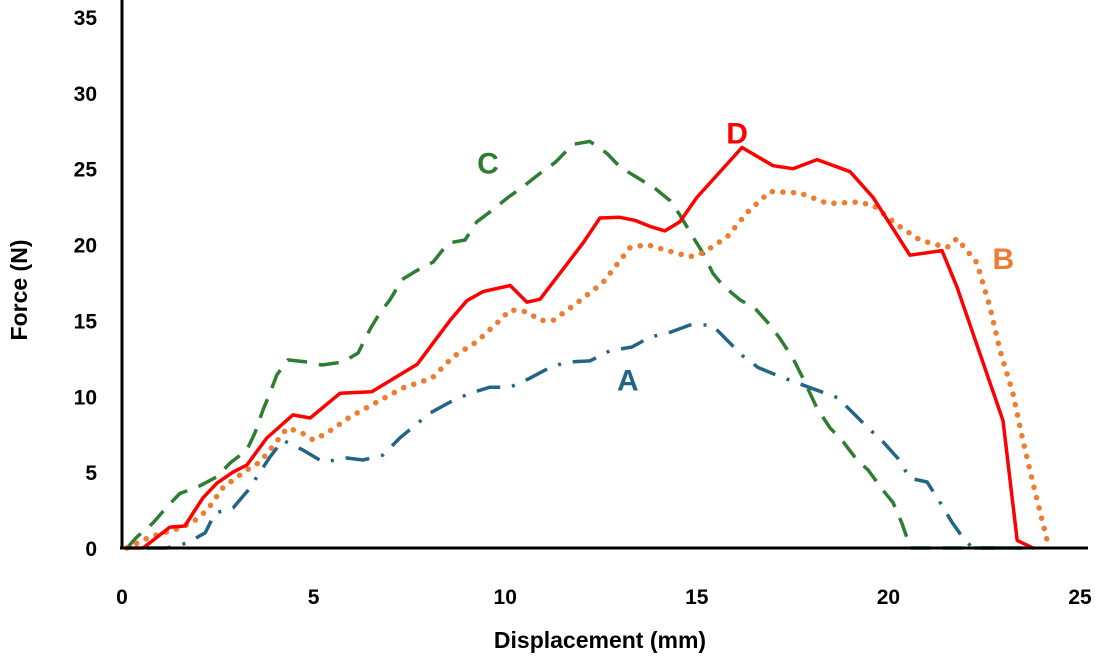 Image resolution: width=1102 pixels, height=670 pixels. Describe the element at coordinates (19, 290) in the screenshot. I see `y-axis-title: Force (N)` at that location.